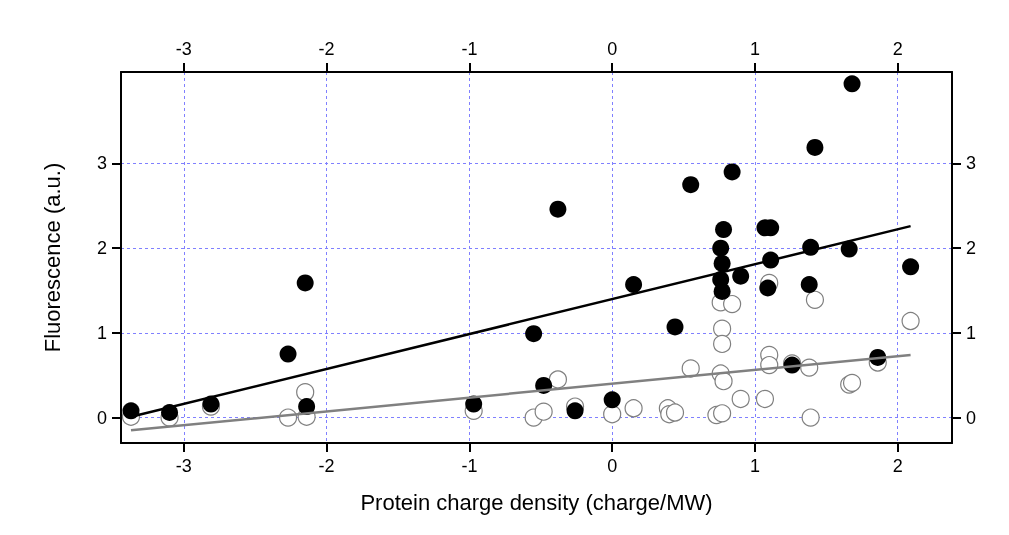  What do you see at coordinates (754, 49) in the screenshot?
I see `x-tick-label: 1` at bounding box center [754, 49].